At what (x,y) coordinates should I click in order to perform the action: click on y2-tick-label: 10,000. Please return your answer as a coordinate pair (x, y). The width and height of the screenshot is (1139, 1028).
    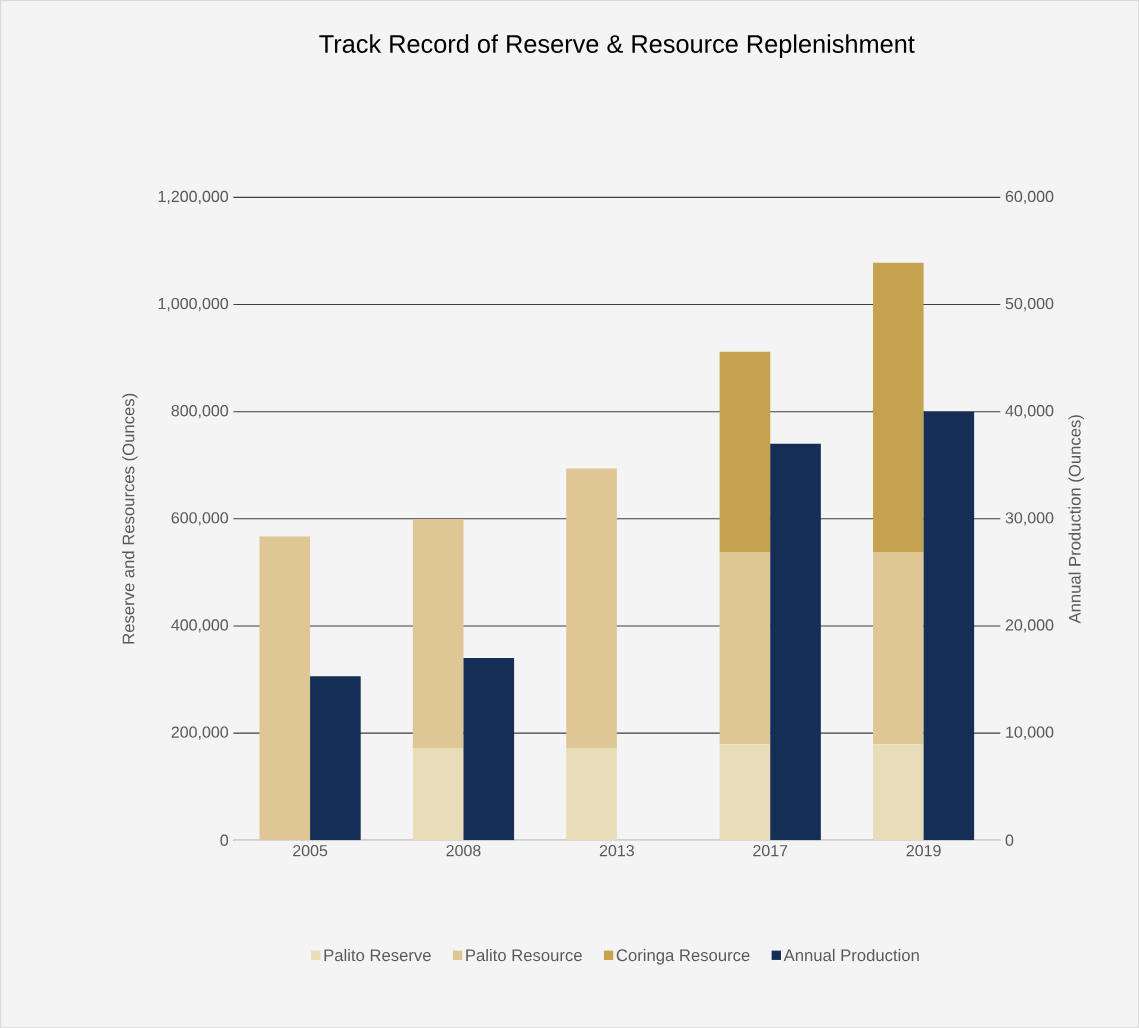
    Looking at the image, I should click on (1030, 733).